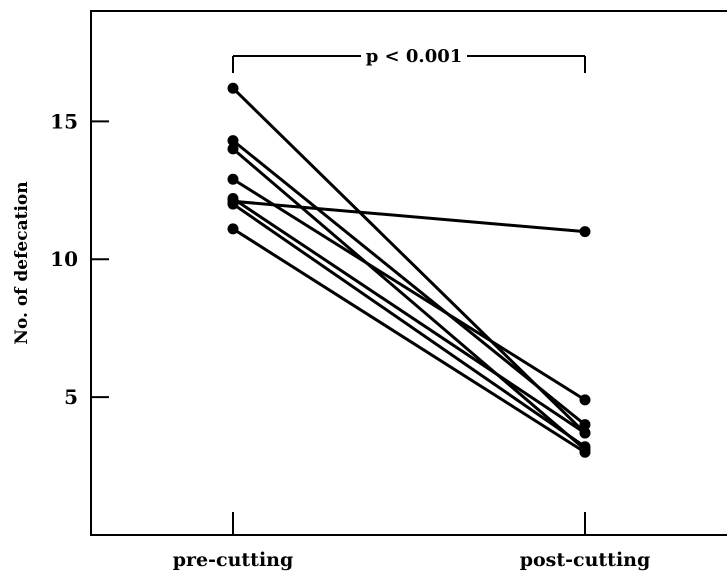 The image size is (727, 573). What do you see at coordinates (233, 229) in the screenshot?
I see `data-point-8-pre-cutting` at bounding box center [233, 229].